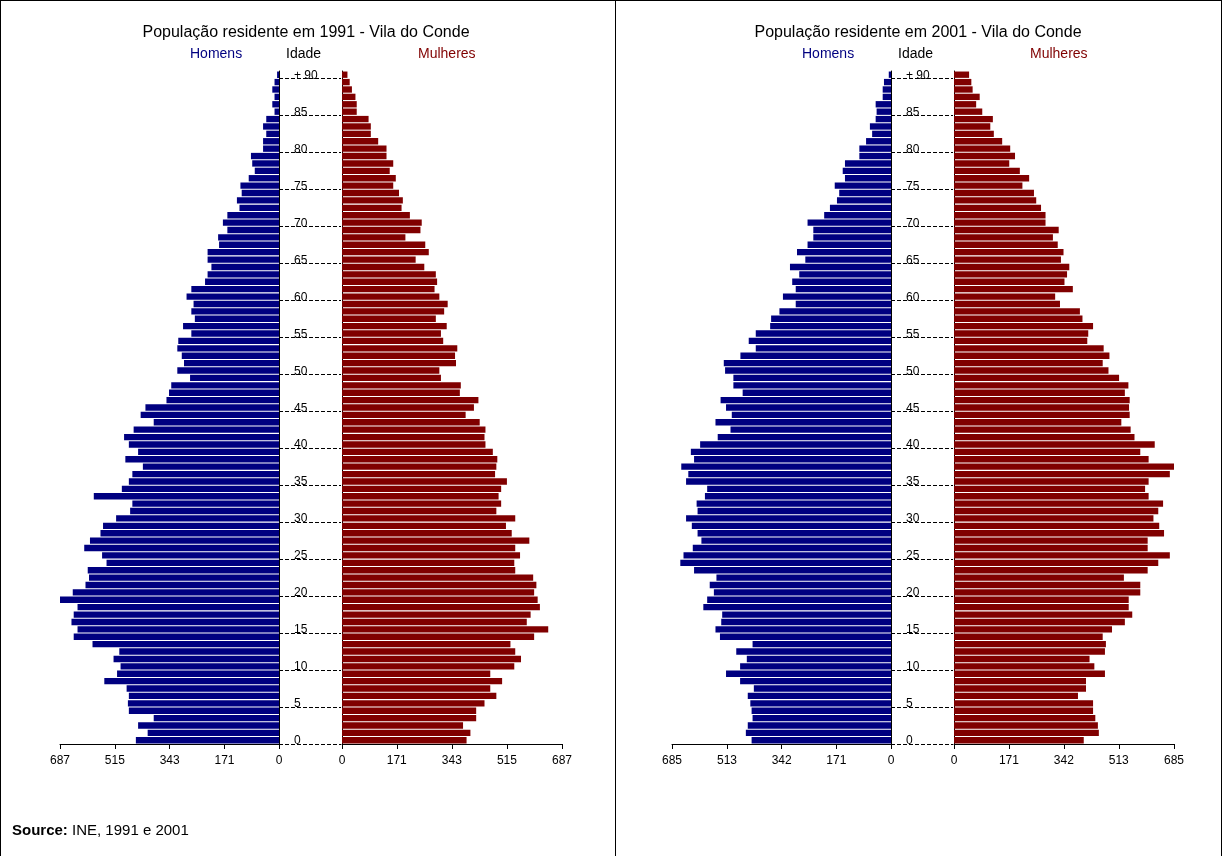  I want to click on chart-title: População residente em 1991 - Vila do Conde, so click(306, 31).